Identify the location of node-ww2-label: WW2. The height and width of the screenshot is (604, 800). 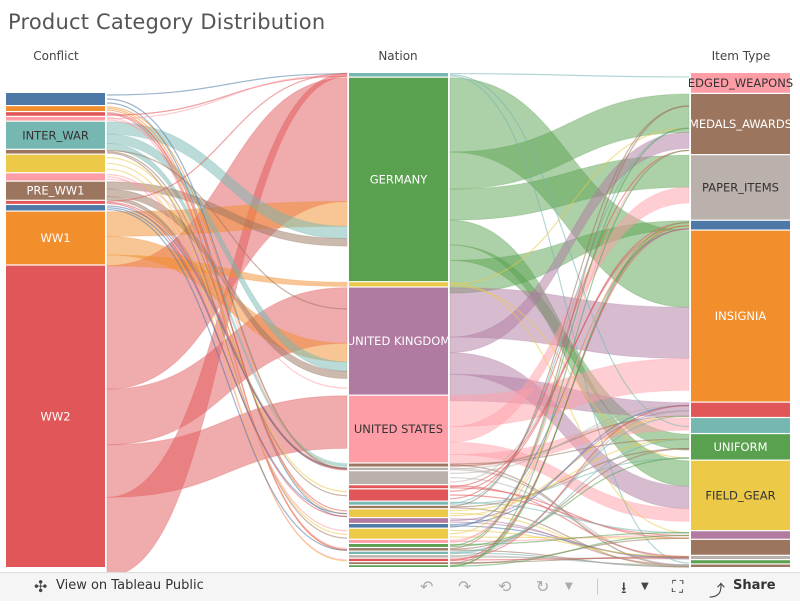
(55, 416).